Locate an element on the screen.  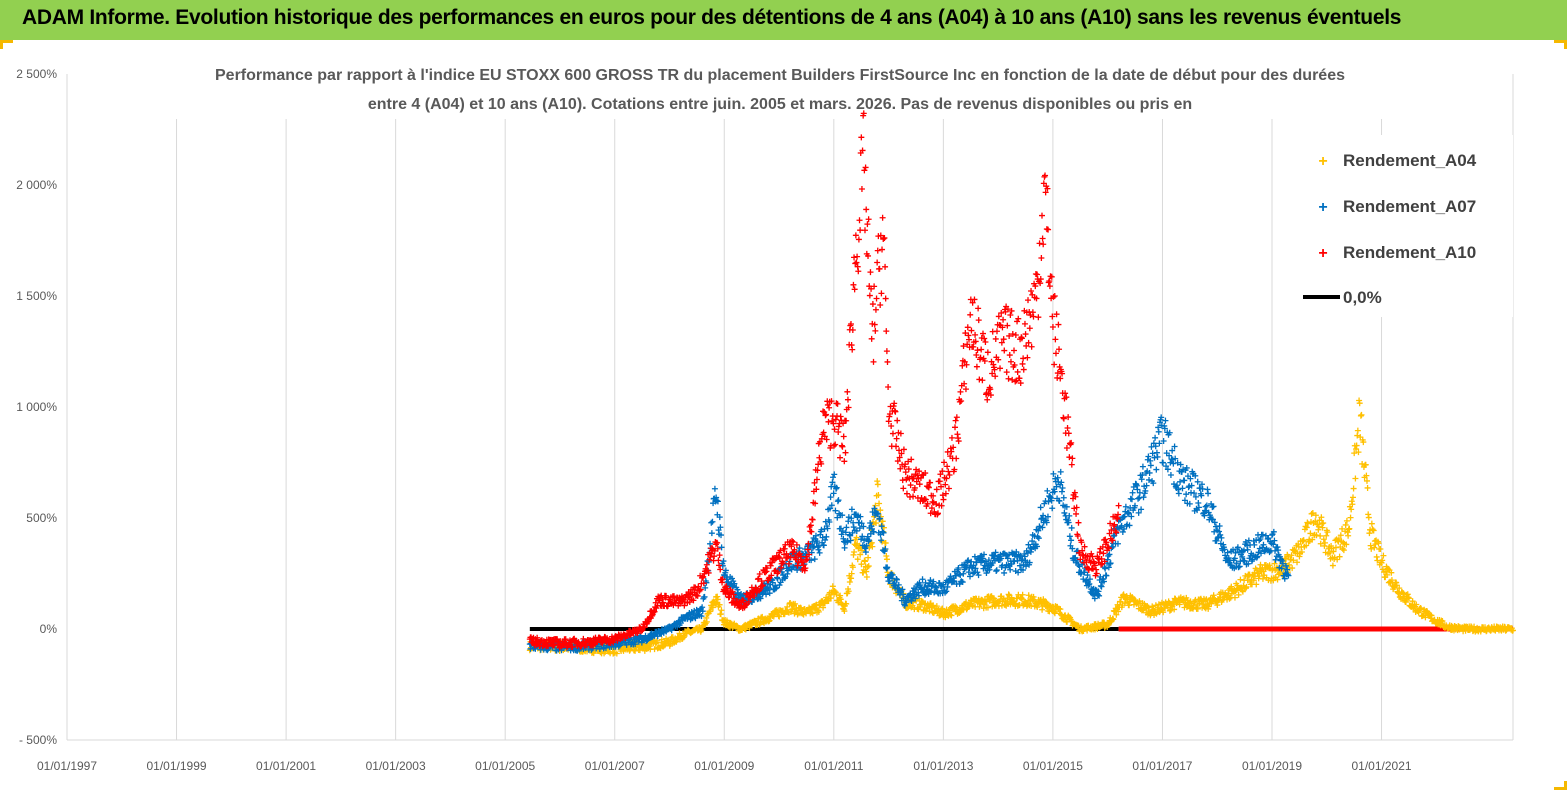
legend-label-a07: Rendement_A07 is located at coordinates (1409, 206).